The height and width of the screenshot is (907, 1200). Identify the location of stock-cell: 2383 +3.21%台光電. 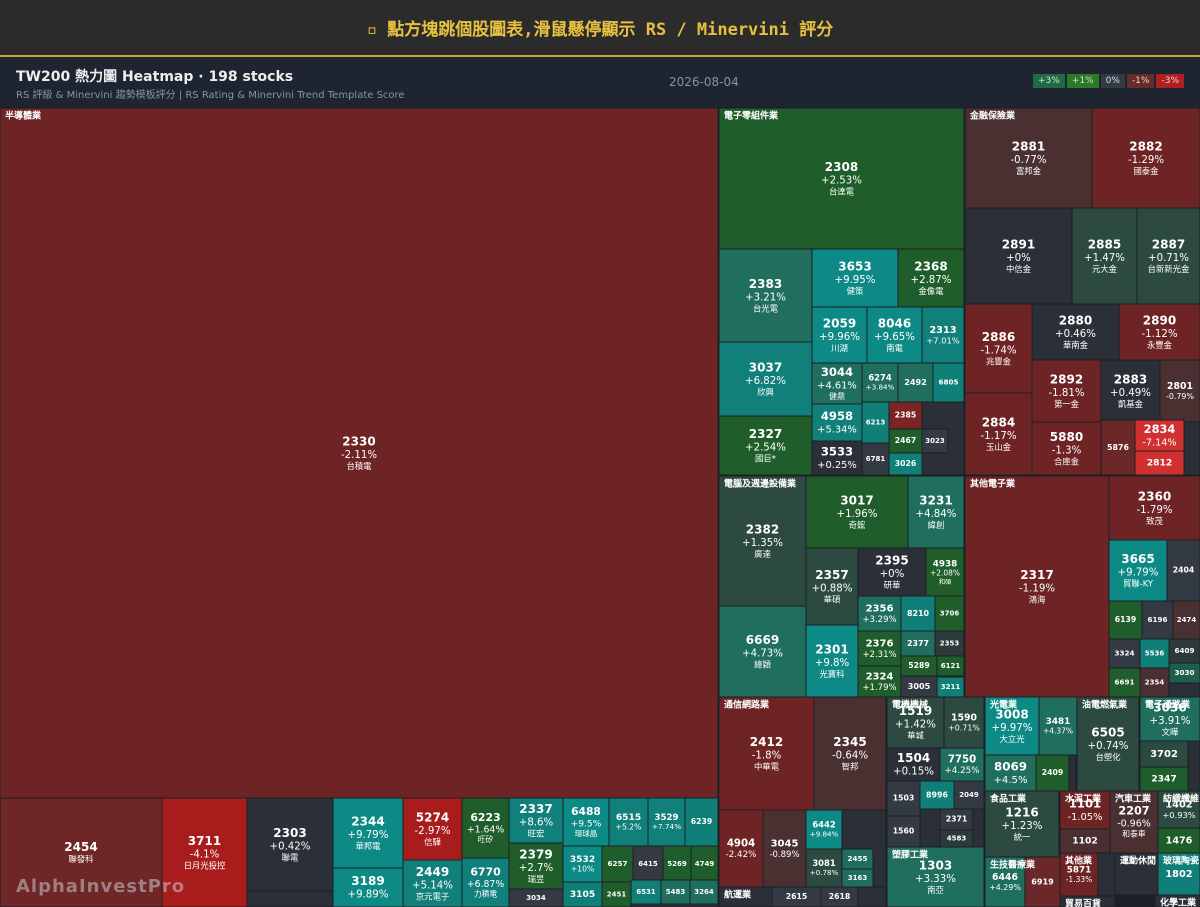
(765, 295).